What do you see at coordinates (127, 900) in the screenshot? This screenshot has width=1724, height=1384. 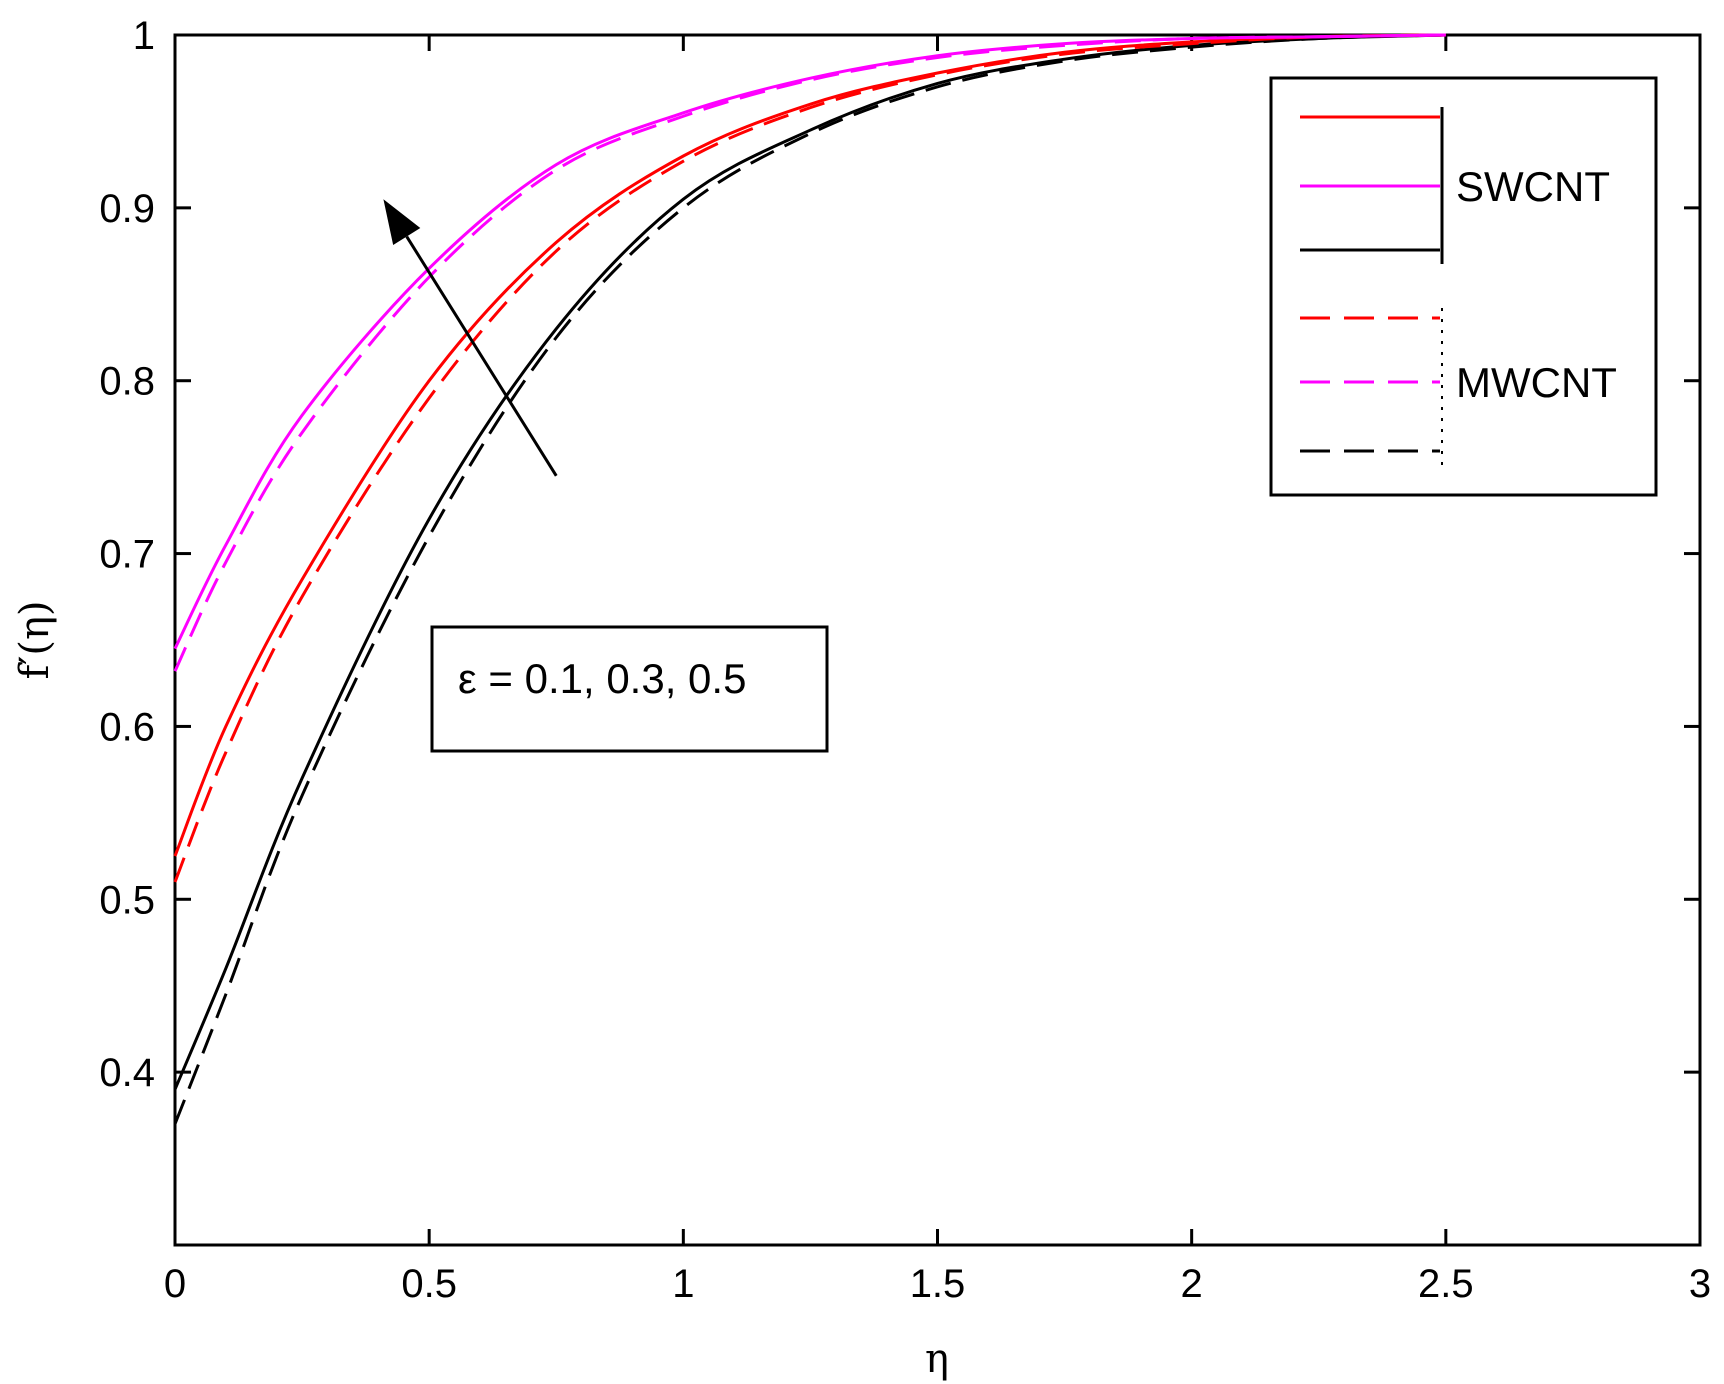 I see `y-tick-label: 0.5` at bounding box center [127, 900].